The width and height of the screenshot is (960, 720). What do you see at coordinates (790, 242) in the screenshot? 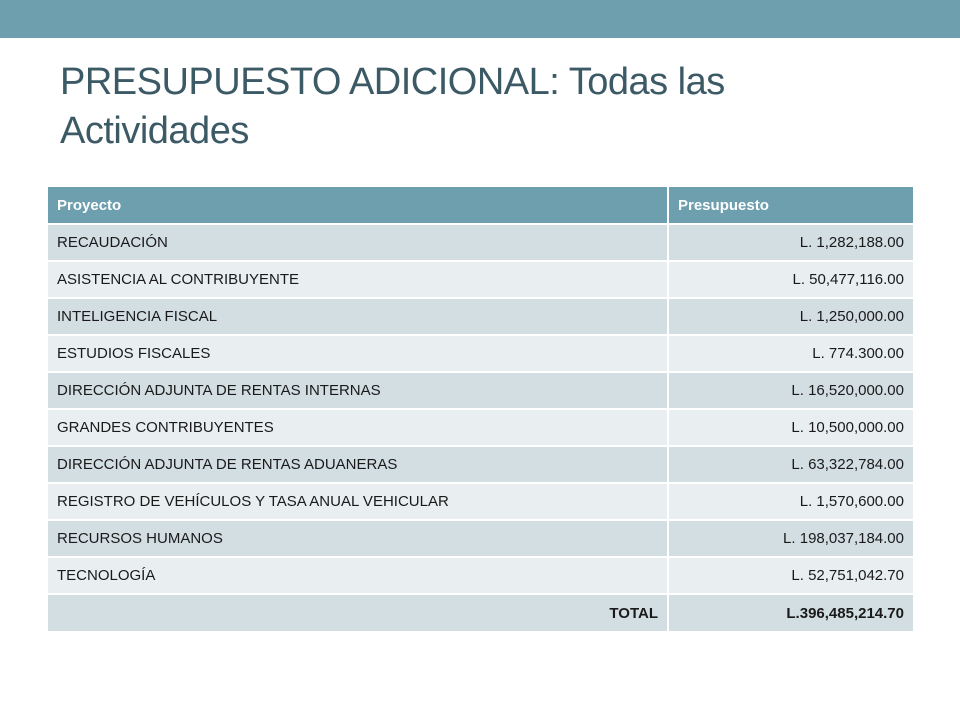
I see `budget-cell: L. 1,282,188.00` at bounding box center [790, 242].